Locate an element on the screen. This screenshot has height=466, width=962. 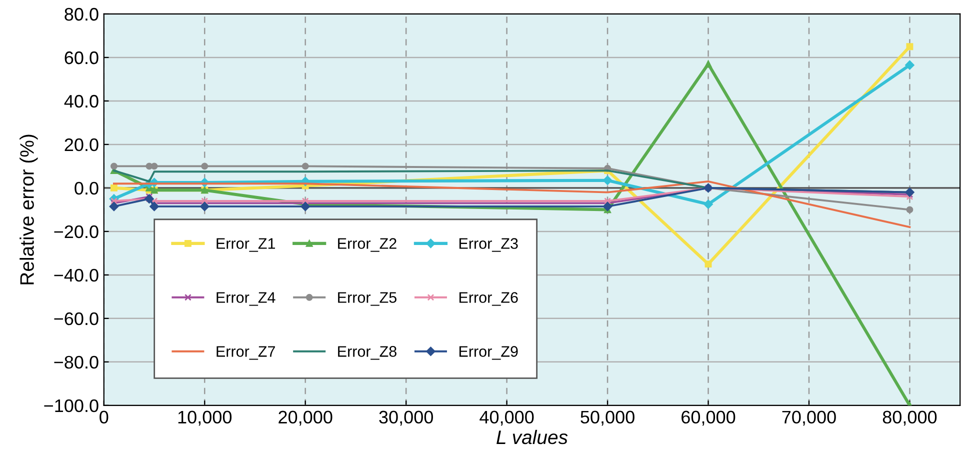
x-tick-label: 40,000 is located at coordinates (507, 418).